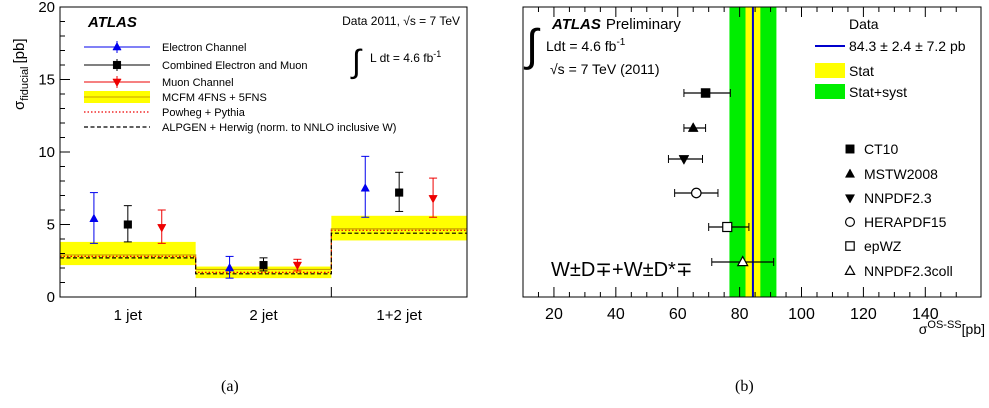  I want to click on x-tick-label: 80, so click(740, 314).